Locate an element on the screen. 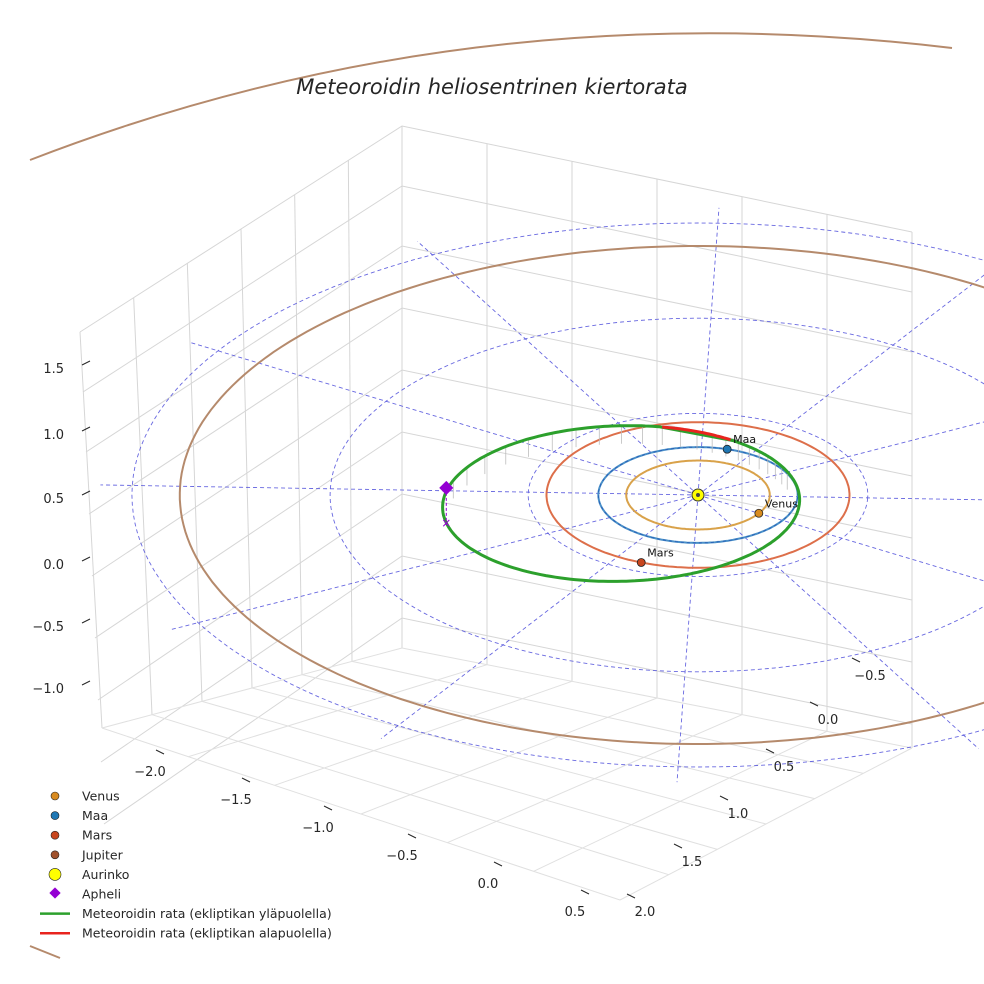 This screenshot has height=984, width=984. orbit-mars is located at coordinates (698, 495).